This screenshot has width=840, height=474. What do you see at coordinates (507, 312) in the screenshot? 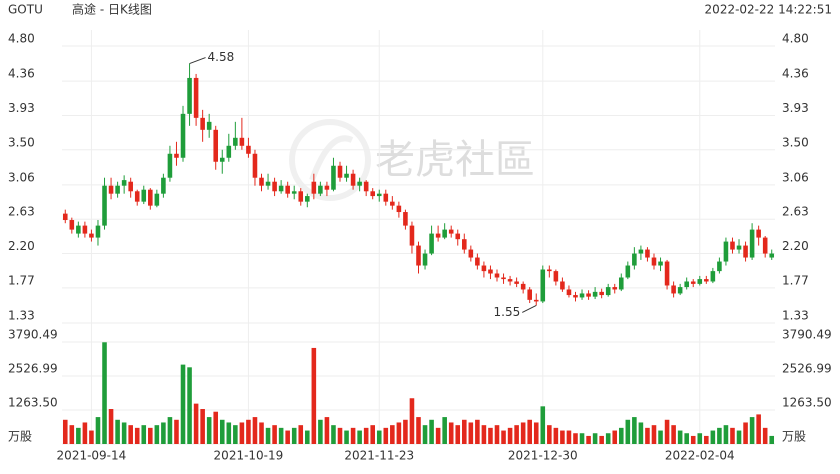
I see `annotation: 1.55` at bounding box center [507, 312].